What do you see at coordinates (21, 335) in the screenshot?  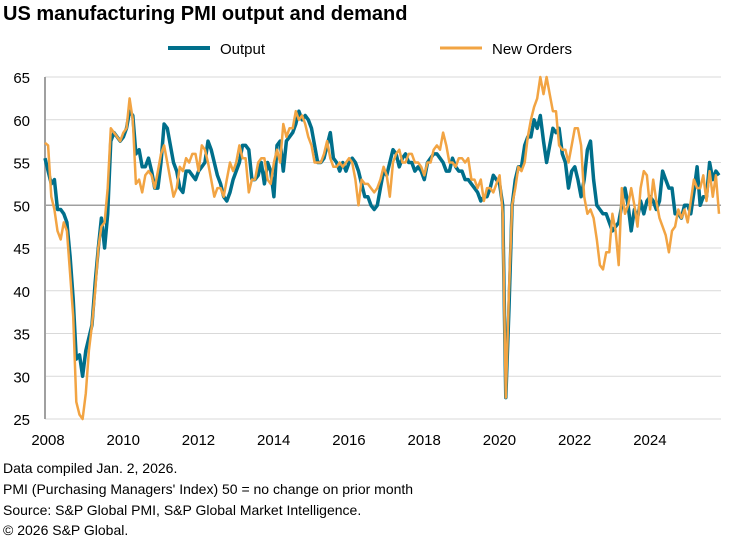 I see `y-tick-label: 35` at bounding box center [21, 335].